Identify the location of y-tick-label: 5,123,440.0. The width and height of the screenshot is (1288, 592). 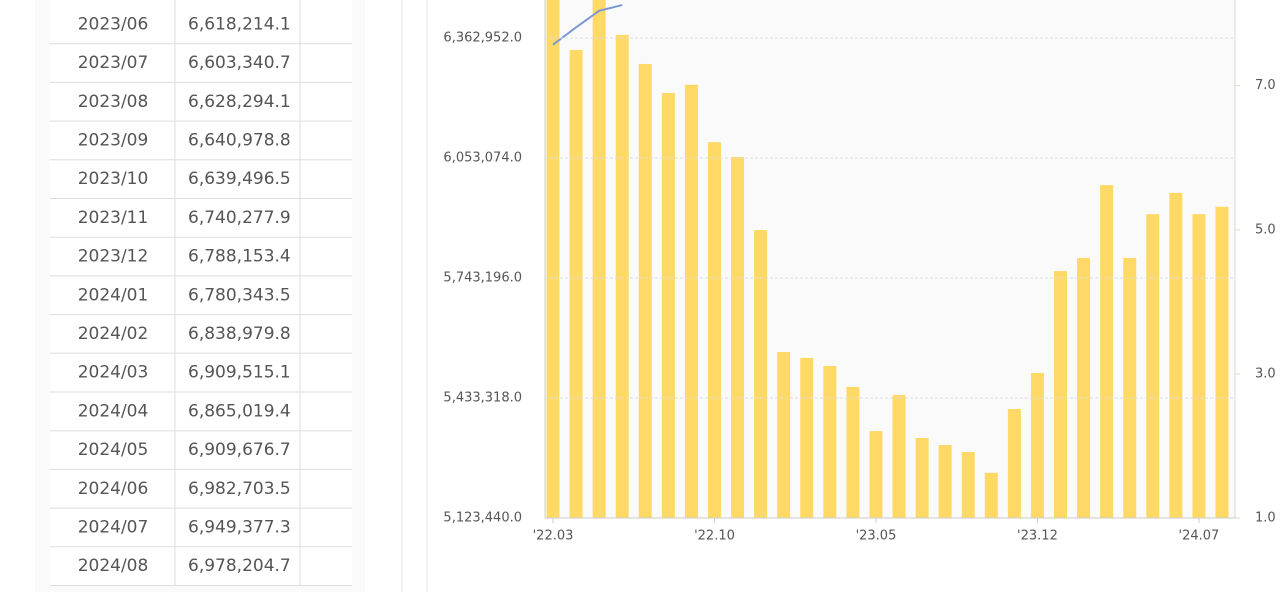
(482, 518).